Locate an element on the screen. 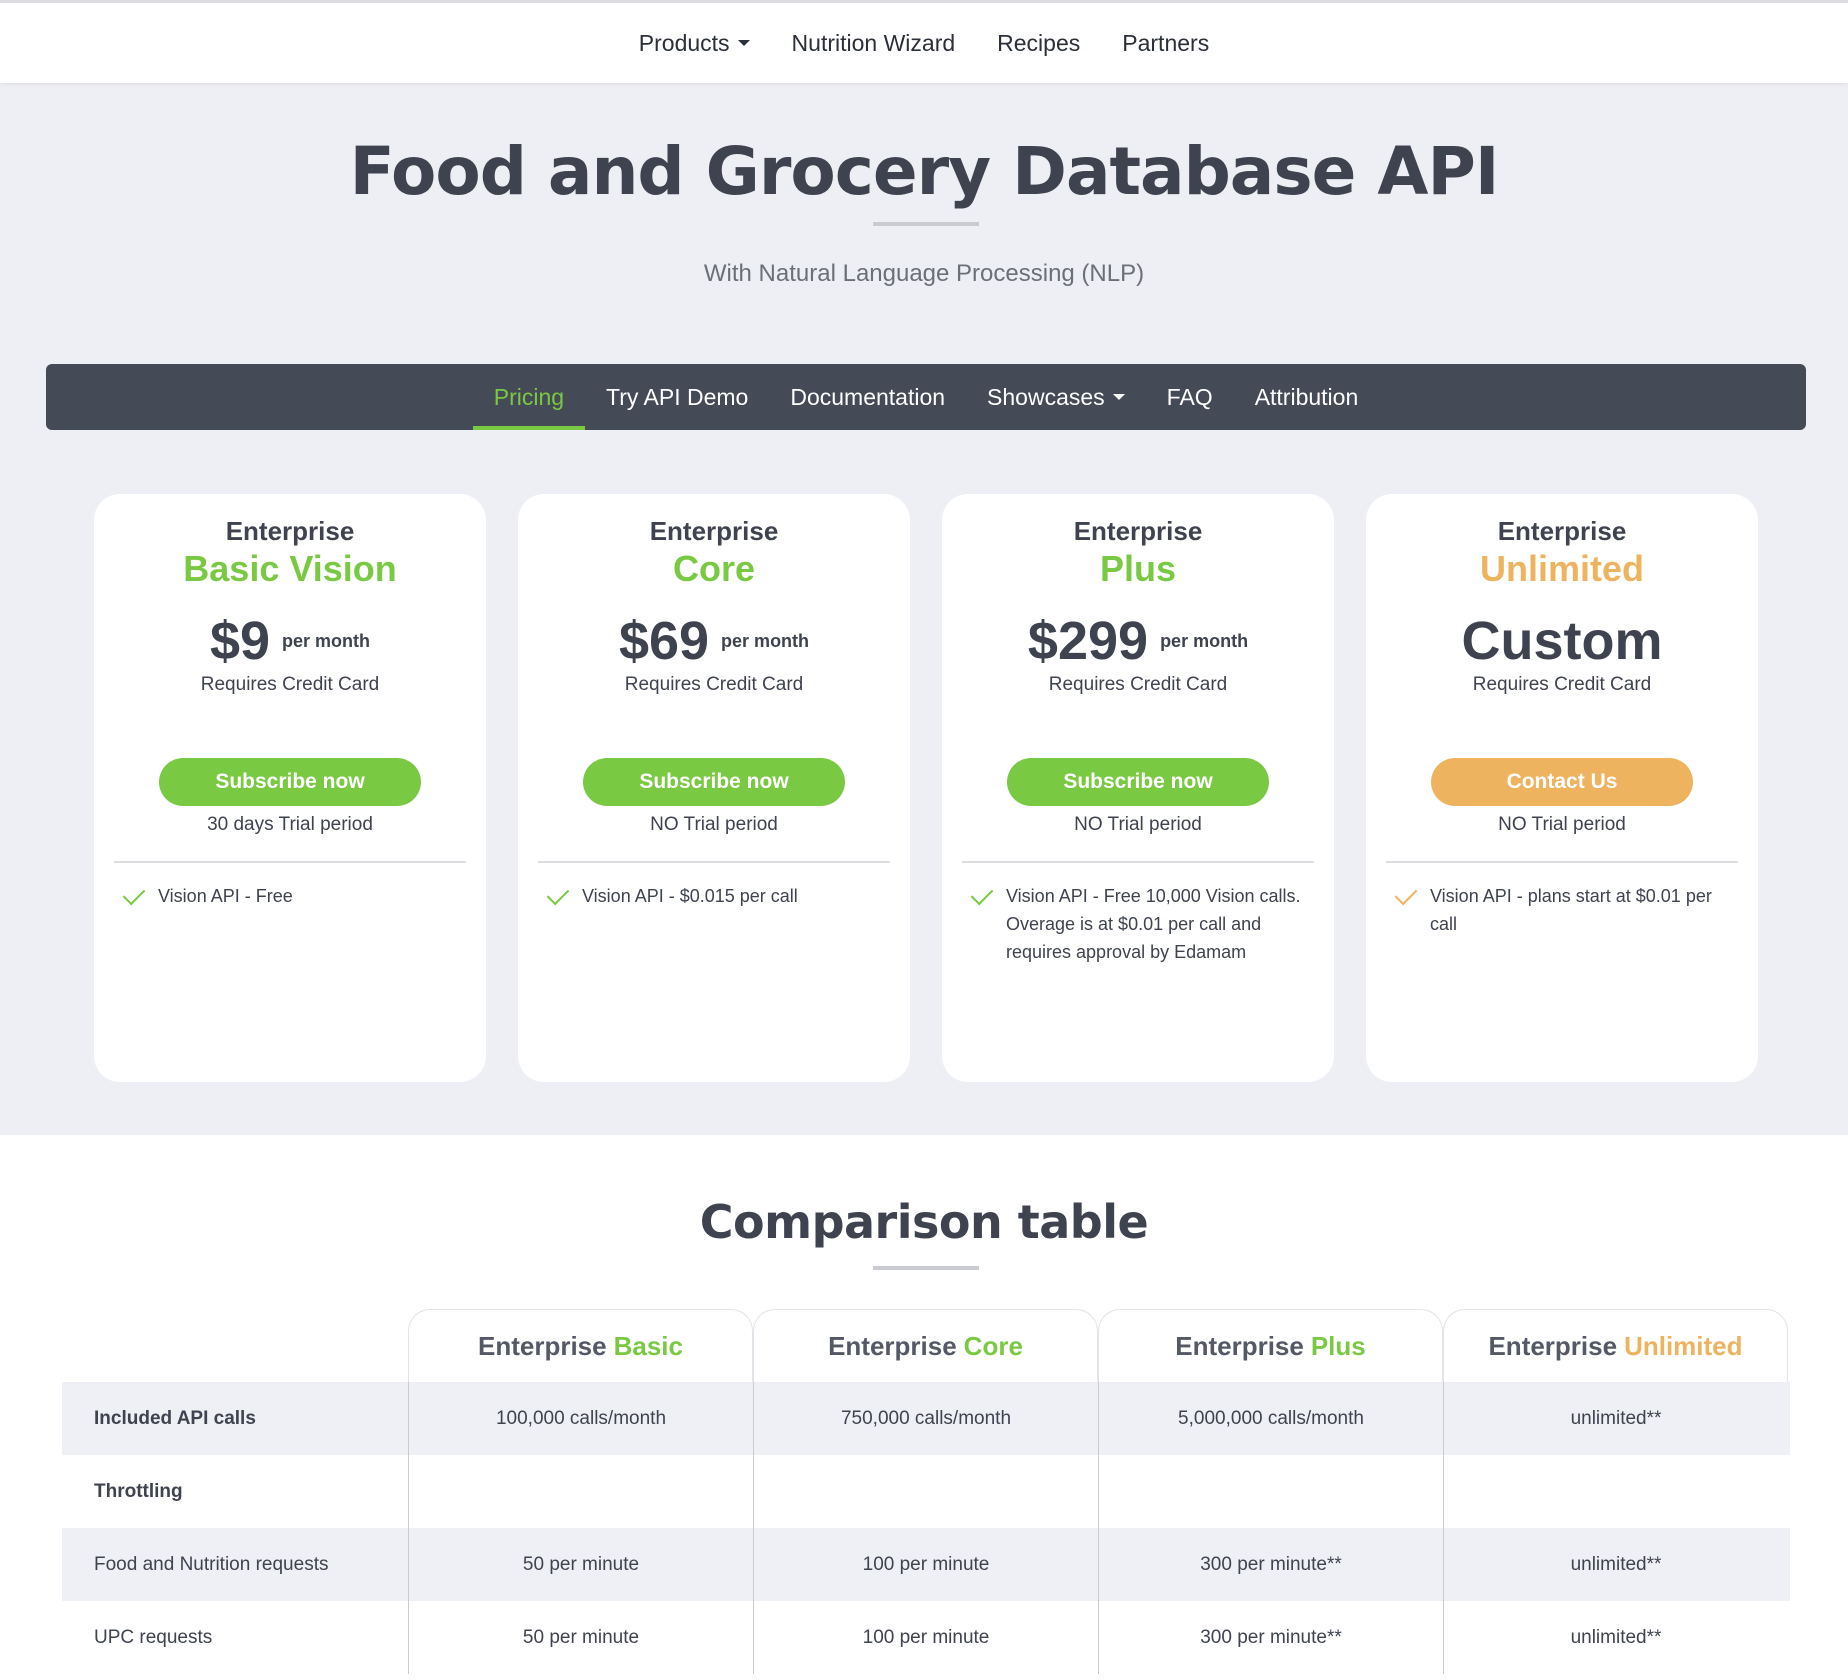  card-price: $9 is located at coordinates (240, 641).